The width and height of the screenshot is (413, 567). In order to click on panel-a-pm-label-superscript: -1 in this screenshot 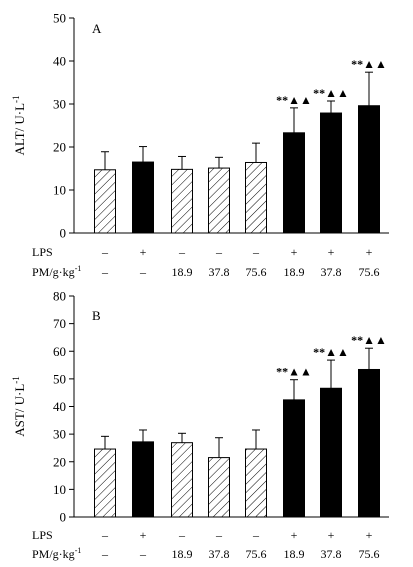, I will do `click(78, 268)`.